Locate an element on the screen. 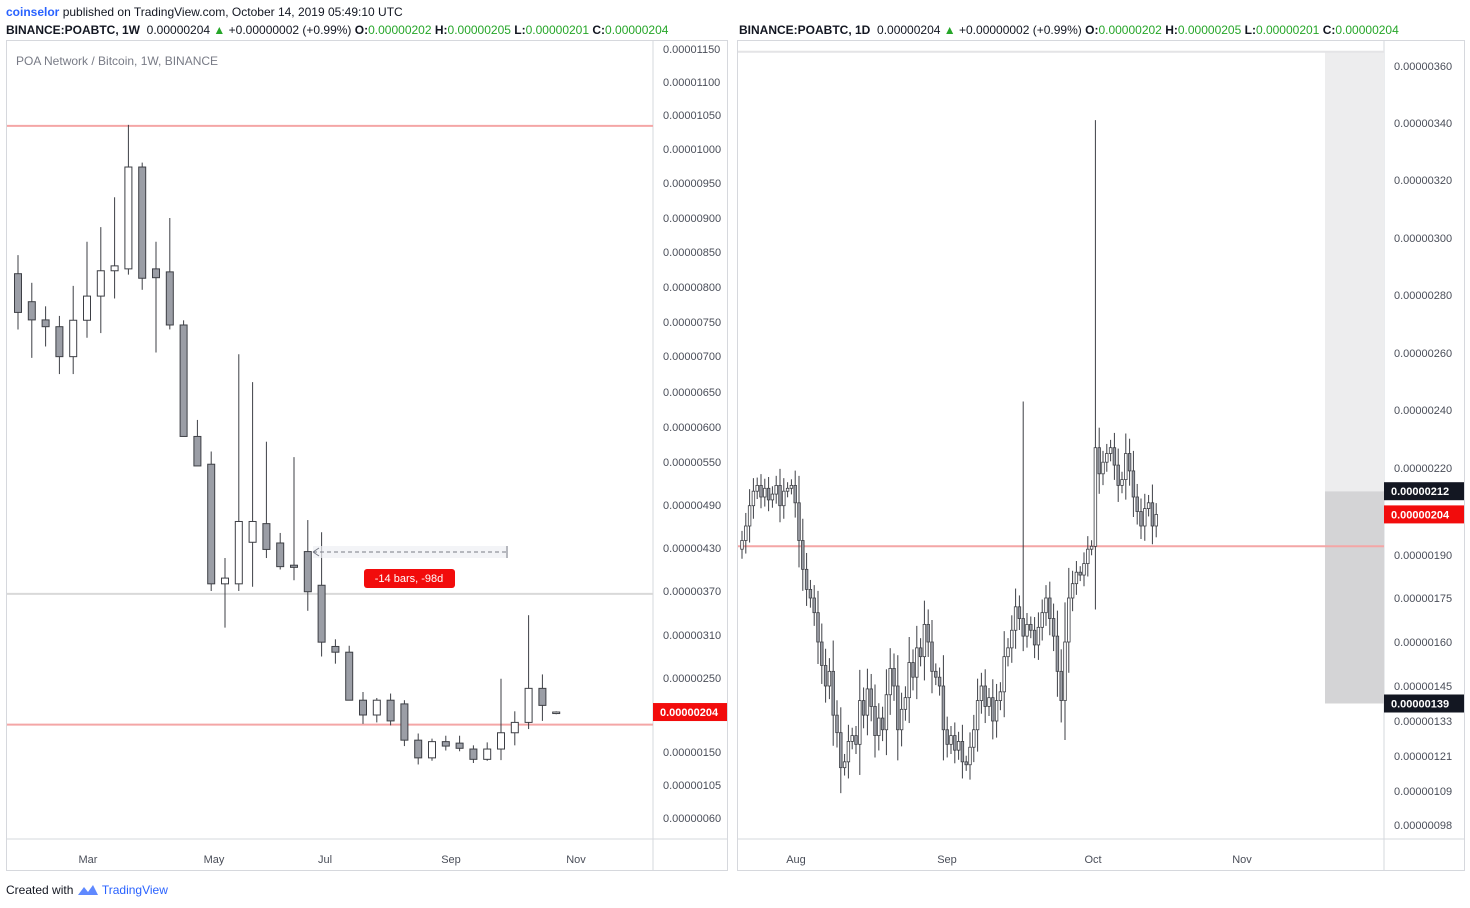 The height and width of the screenshot is (908, 1470). author-name: coinselor is located at coordinates (33, 12).